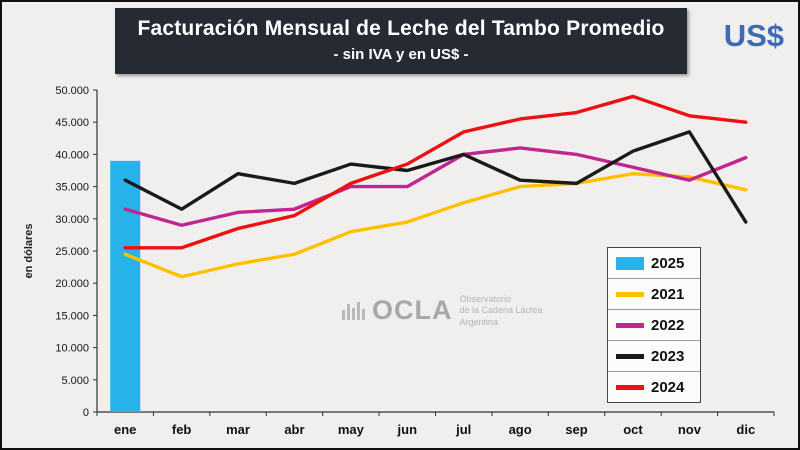  What do you see at coordinates (668, 325) in the screenshot?
I see `legend-label-2022: 2022` at bounding box center [668, 325].